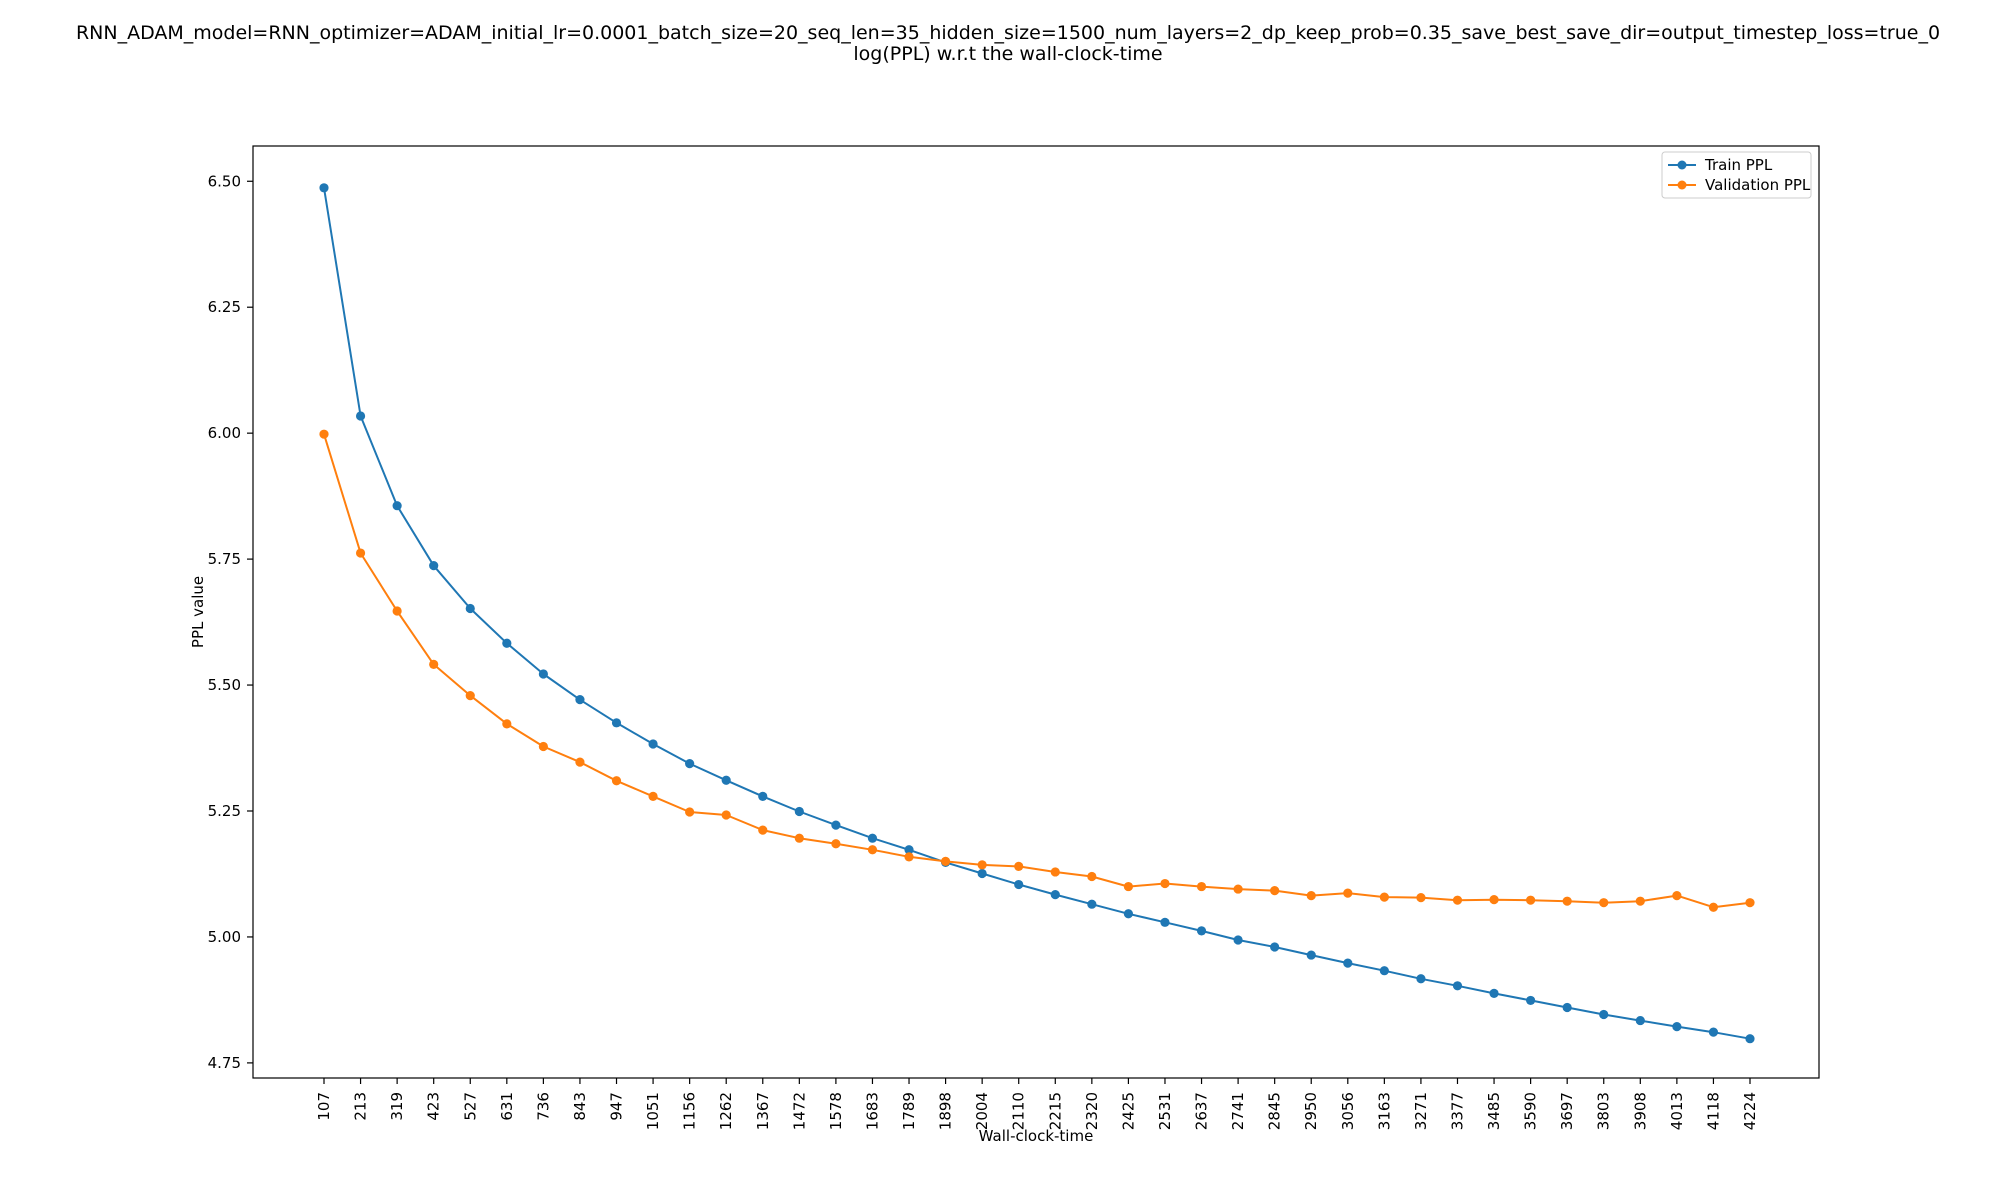 This screenshot has width=2000, height=1200. What do you see at coordinates (1348, 1111) in the screenshot?
I see `x-tick-label: 3056` at bounding box center [1348, 1111].